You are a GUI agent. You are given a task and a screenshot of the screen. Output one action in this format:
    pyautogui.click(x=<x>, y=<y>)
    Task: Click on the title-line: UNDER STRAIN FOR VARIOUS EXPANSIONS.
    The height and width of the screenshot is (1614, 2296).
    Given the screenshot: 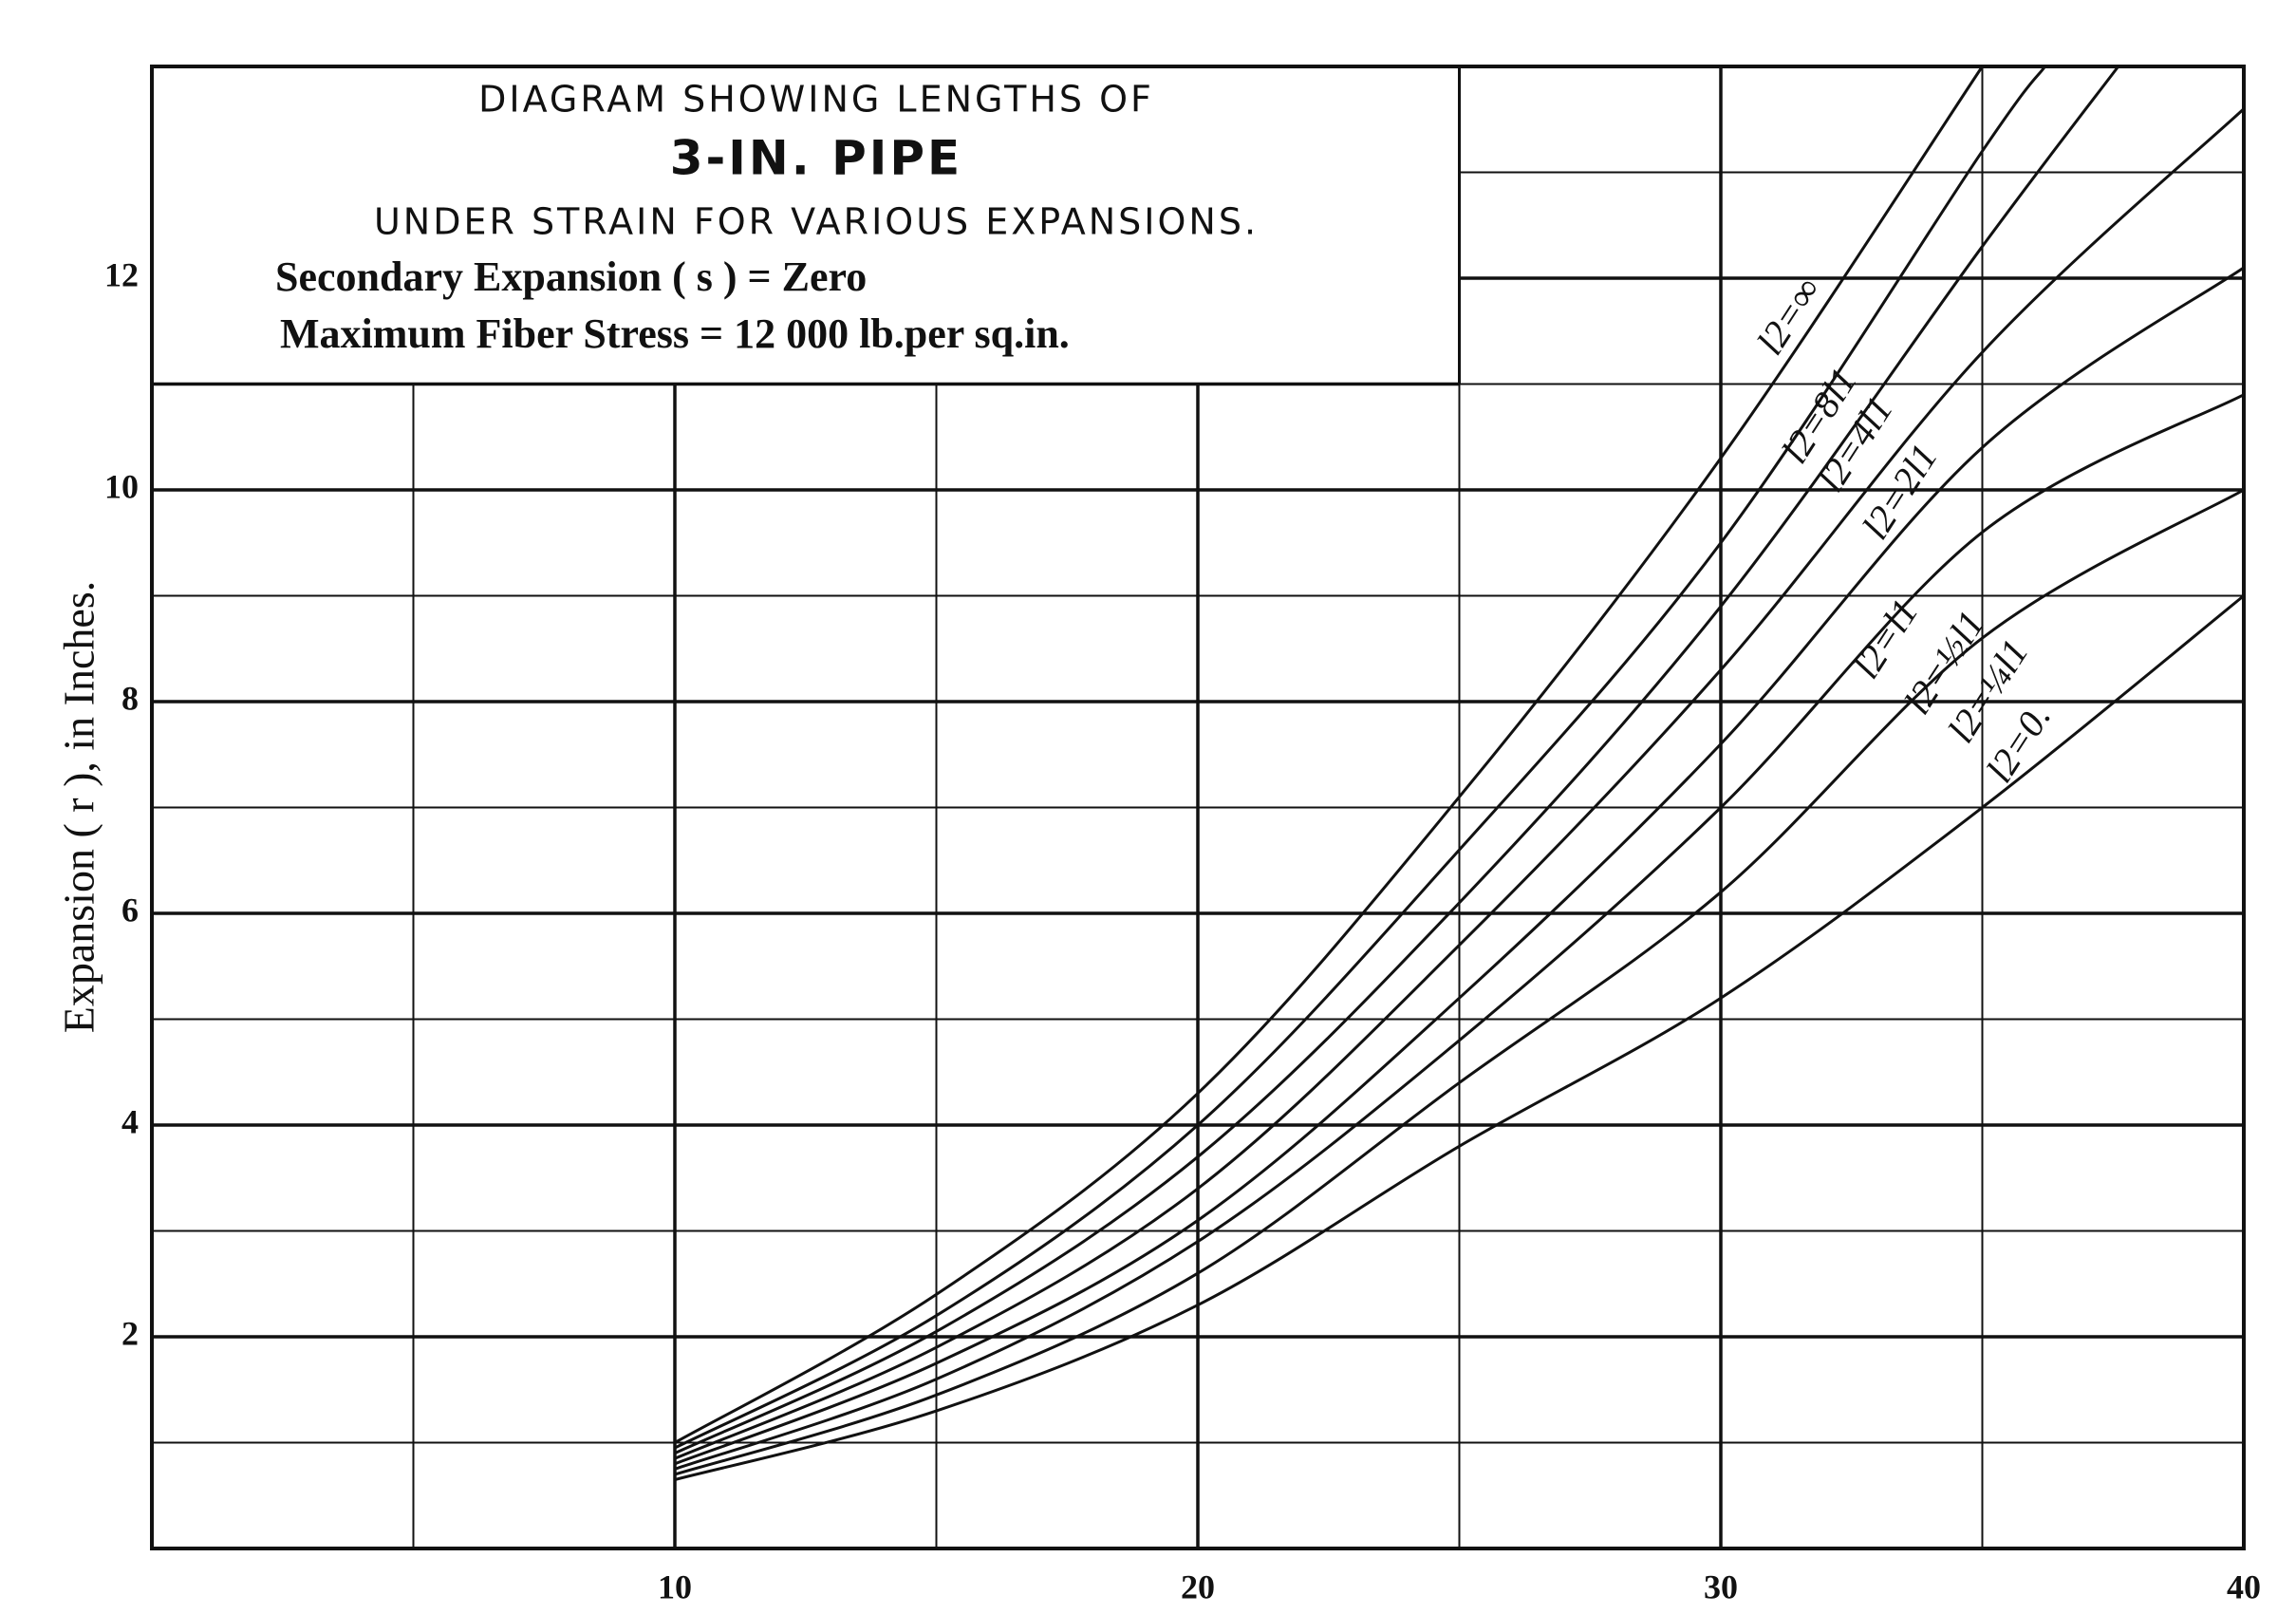 What is the action you would take?
    pyautogui.click(x=816, y=222)
    